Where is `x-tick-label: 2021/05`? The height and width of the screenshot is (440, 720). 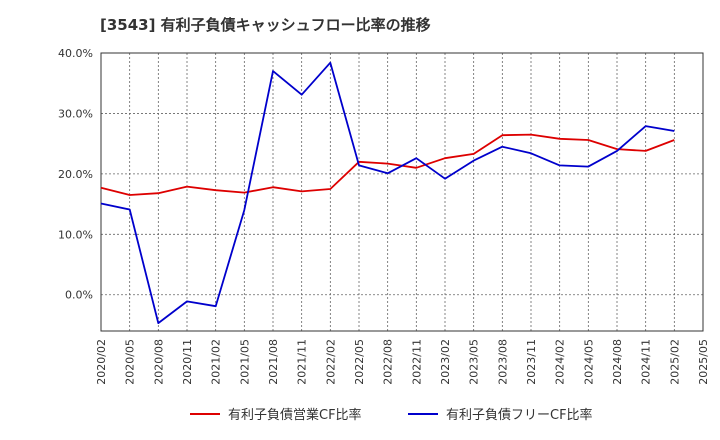 x-tick-label: 2021/05 is located at coordinates (244, 362).